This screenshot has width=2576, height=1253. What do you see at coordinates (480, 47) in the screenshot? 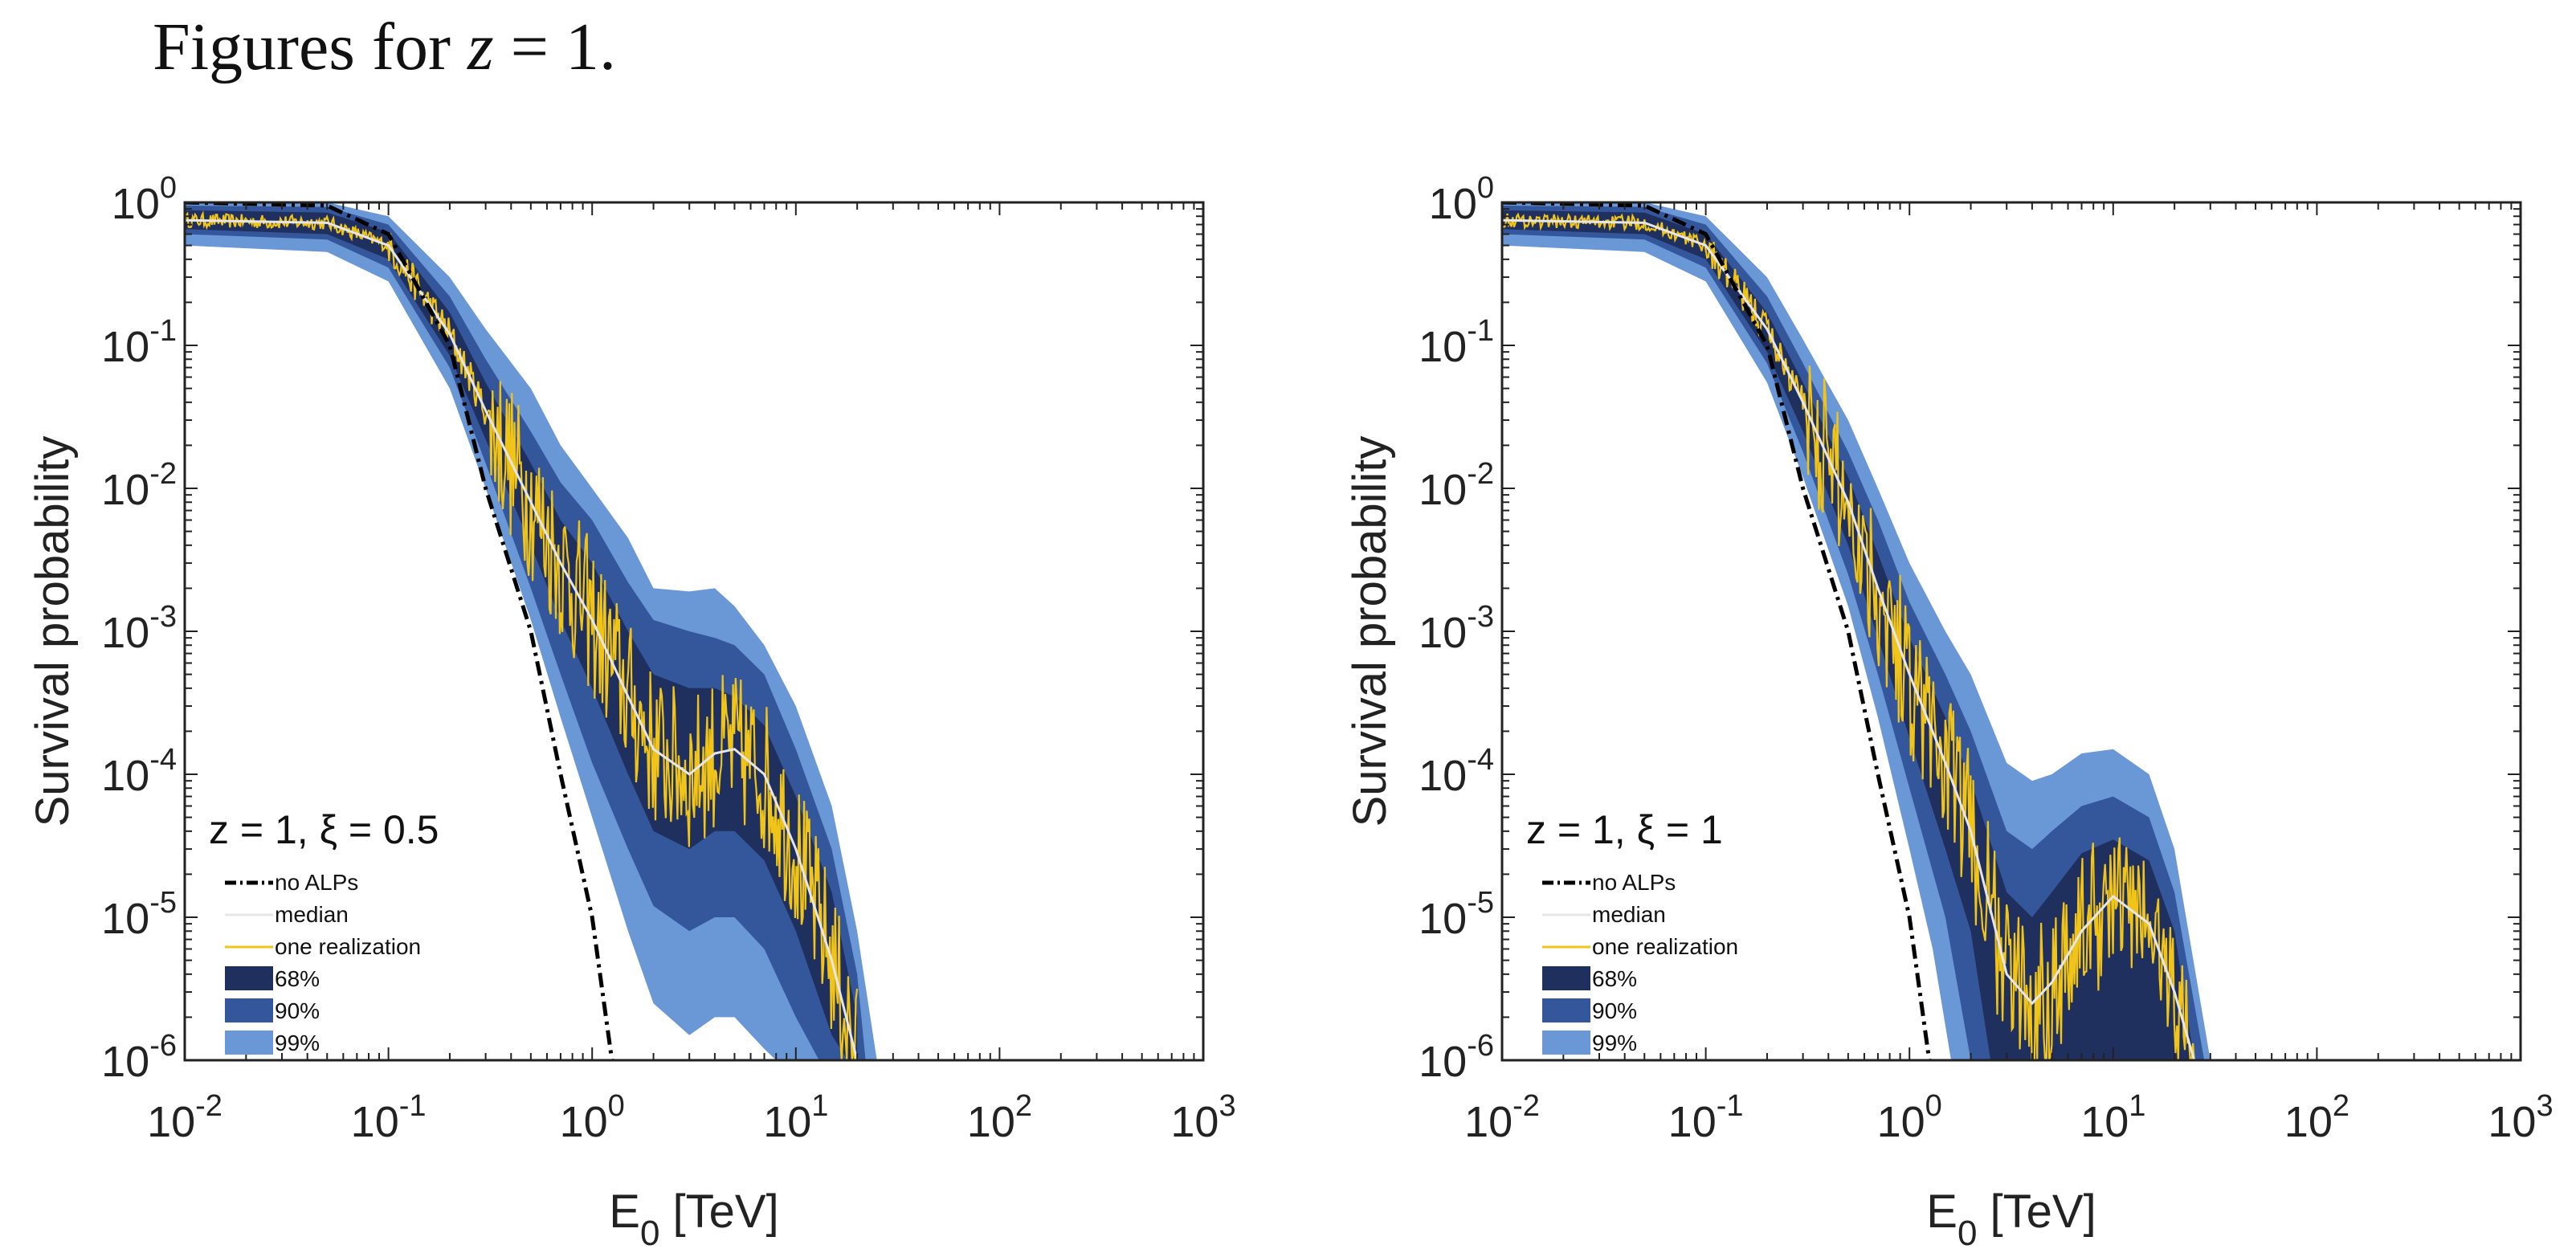
I see `heading-variable: z` at bounding box center [480, 47].